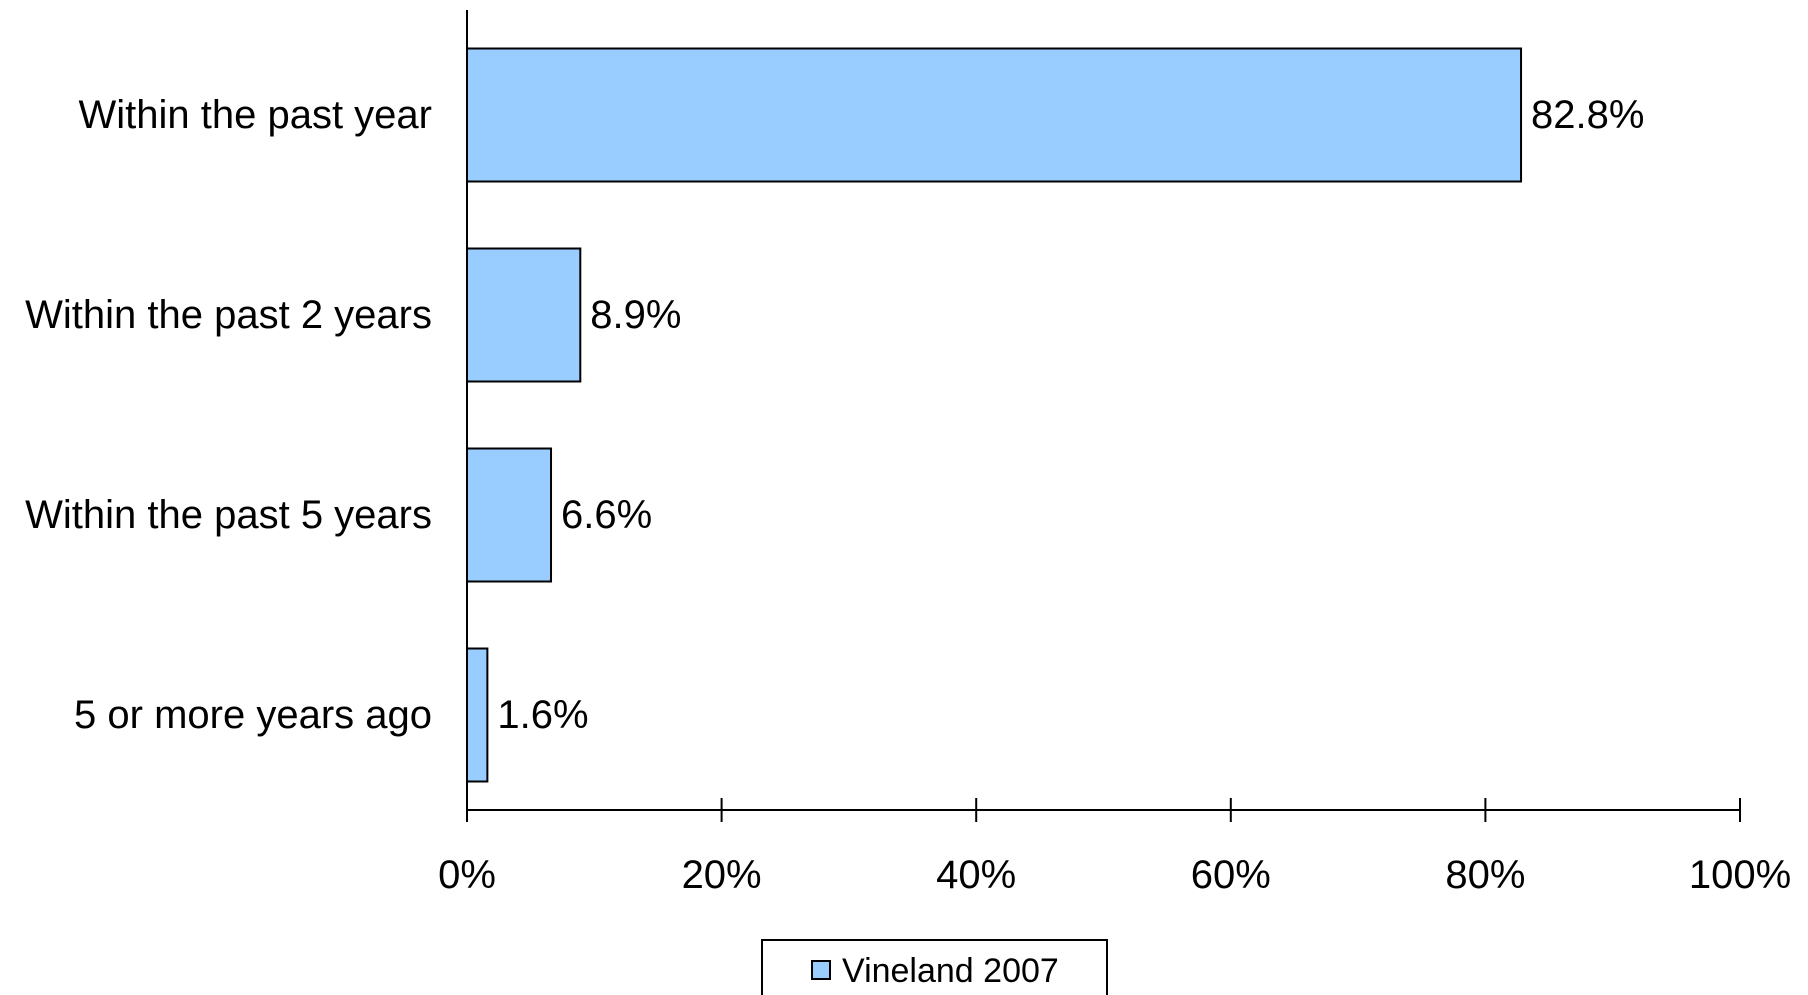 This screenshot has width=1808, height=995. I want to click on data-label-3: 6.6%, so click(606, 515).